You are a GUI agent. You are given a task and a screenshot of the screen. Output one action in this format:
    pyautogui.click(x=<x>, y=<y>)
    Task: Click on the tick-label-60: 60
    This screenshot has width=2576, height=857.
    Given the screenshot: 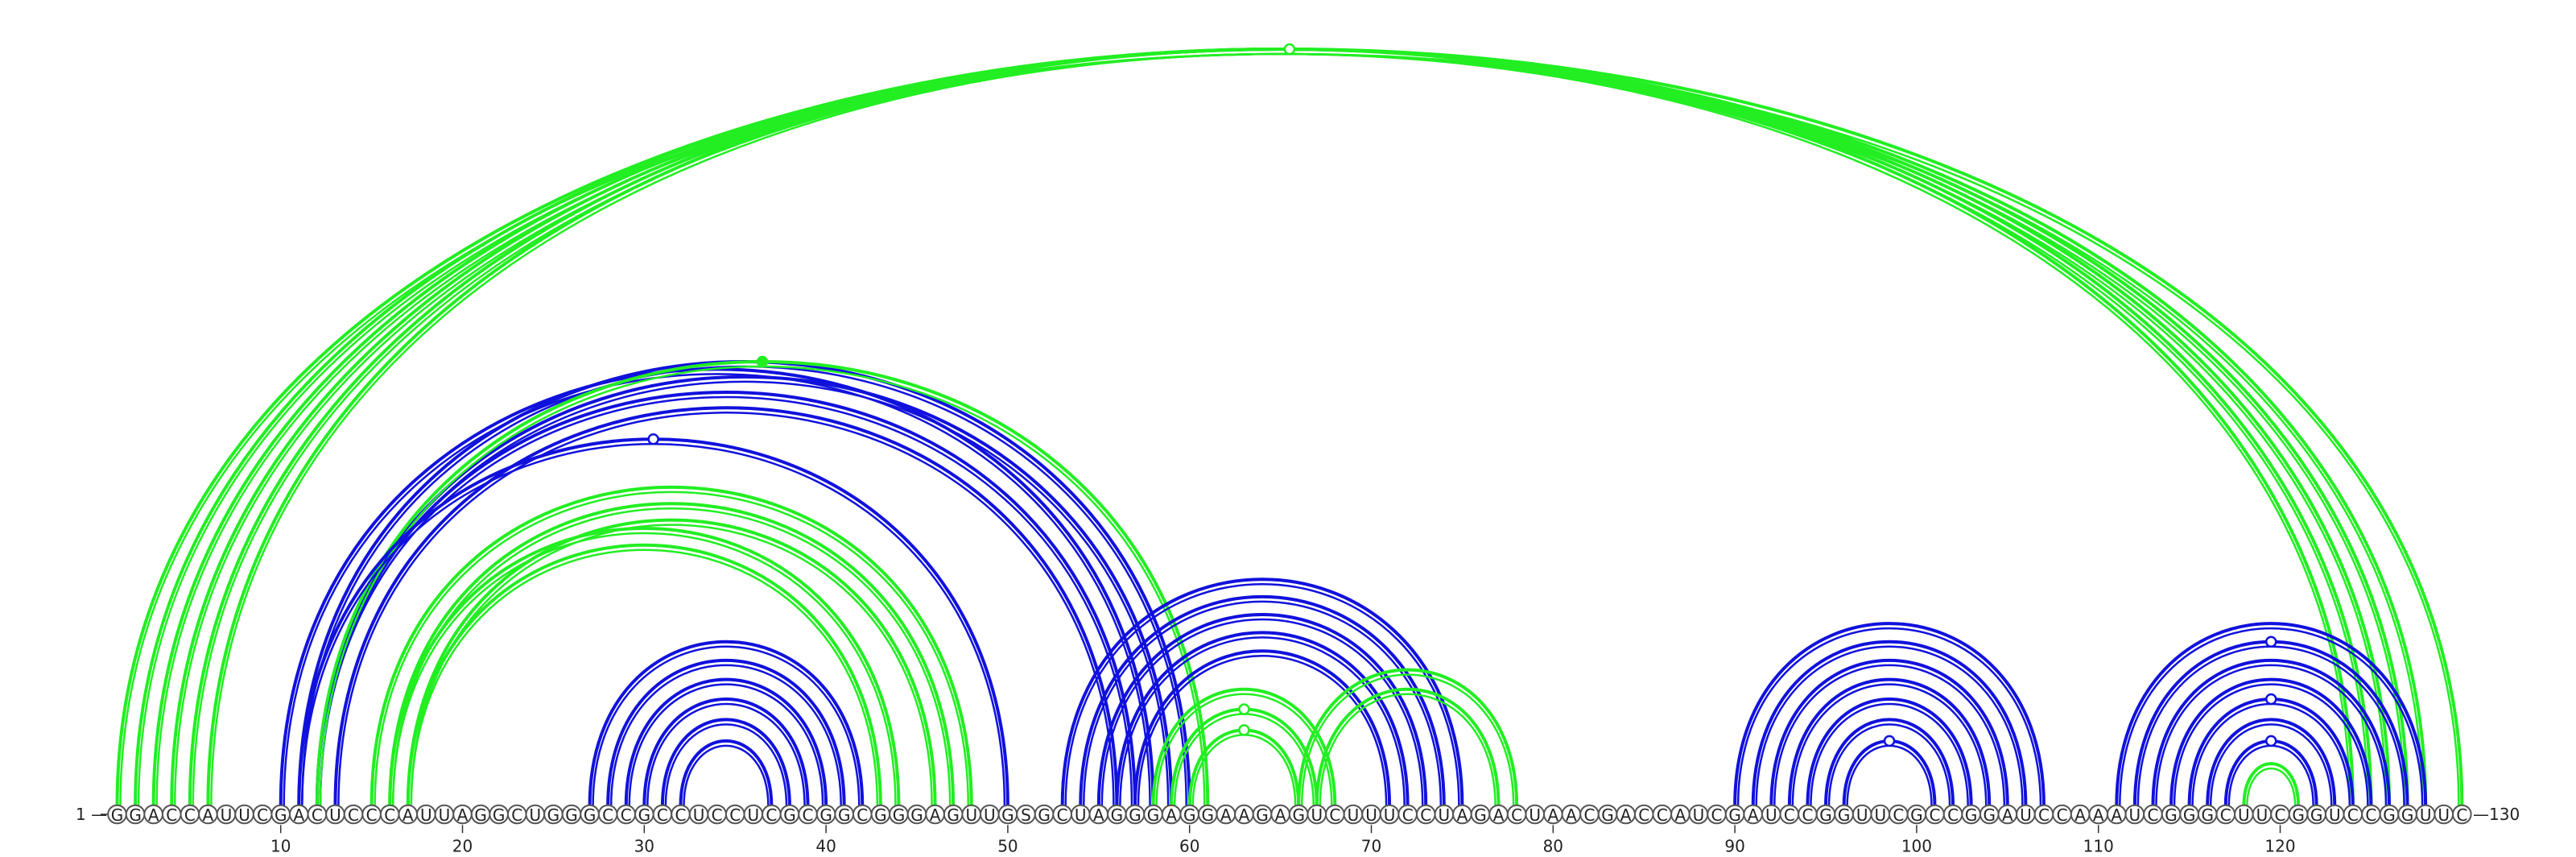 What is the action you would take?
    pyautogui.click(x=1189, y=845)
    